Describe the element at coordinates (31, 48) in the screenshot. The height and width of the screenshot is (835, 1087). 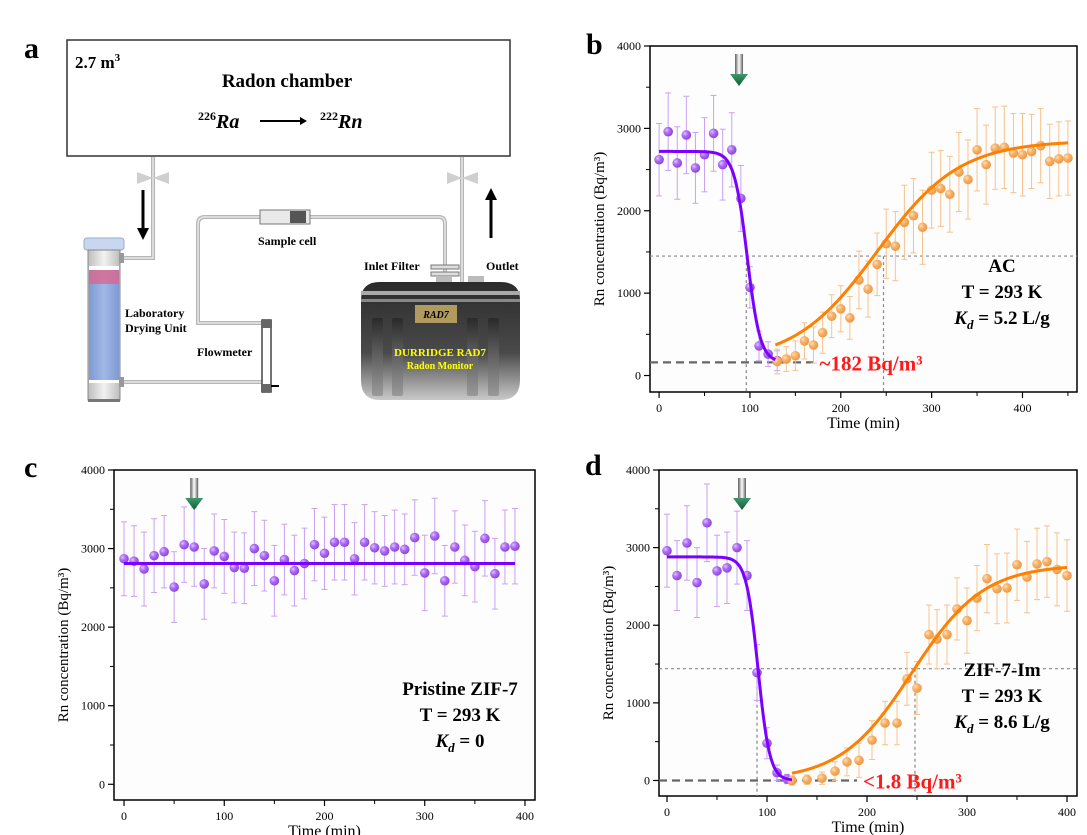
I see `panel-a-label: a` at that location.